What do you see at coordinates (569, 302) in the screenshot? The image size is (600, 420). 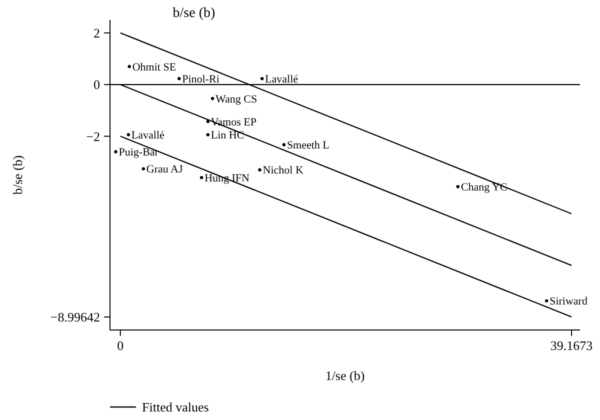 I see `data-label: Siriward` at bounding box center [569, 302].